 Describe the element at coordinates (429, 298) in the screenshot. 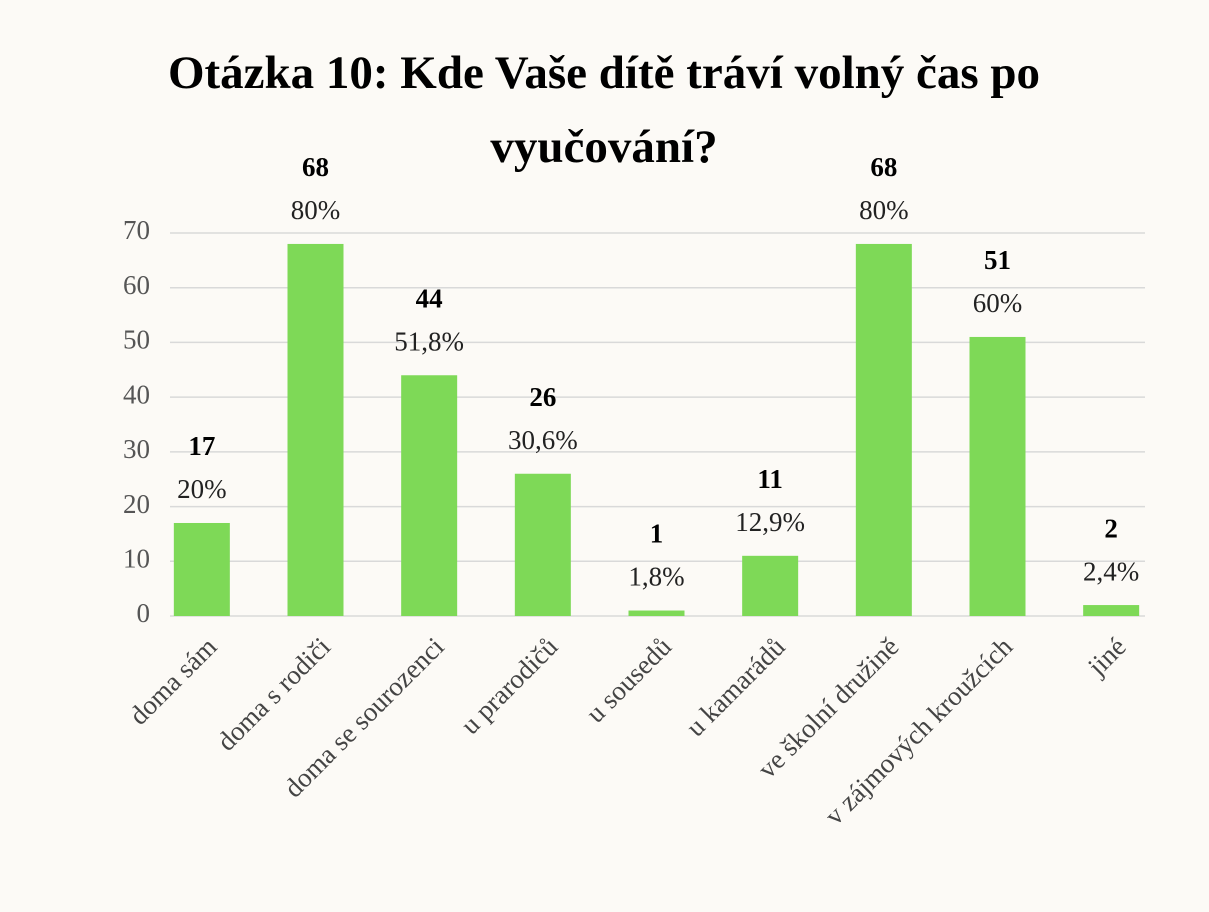

I see `value-label: 44` at that location.